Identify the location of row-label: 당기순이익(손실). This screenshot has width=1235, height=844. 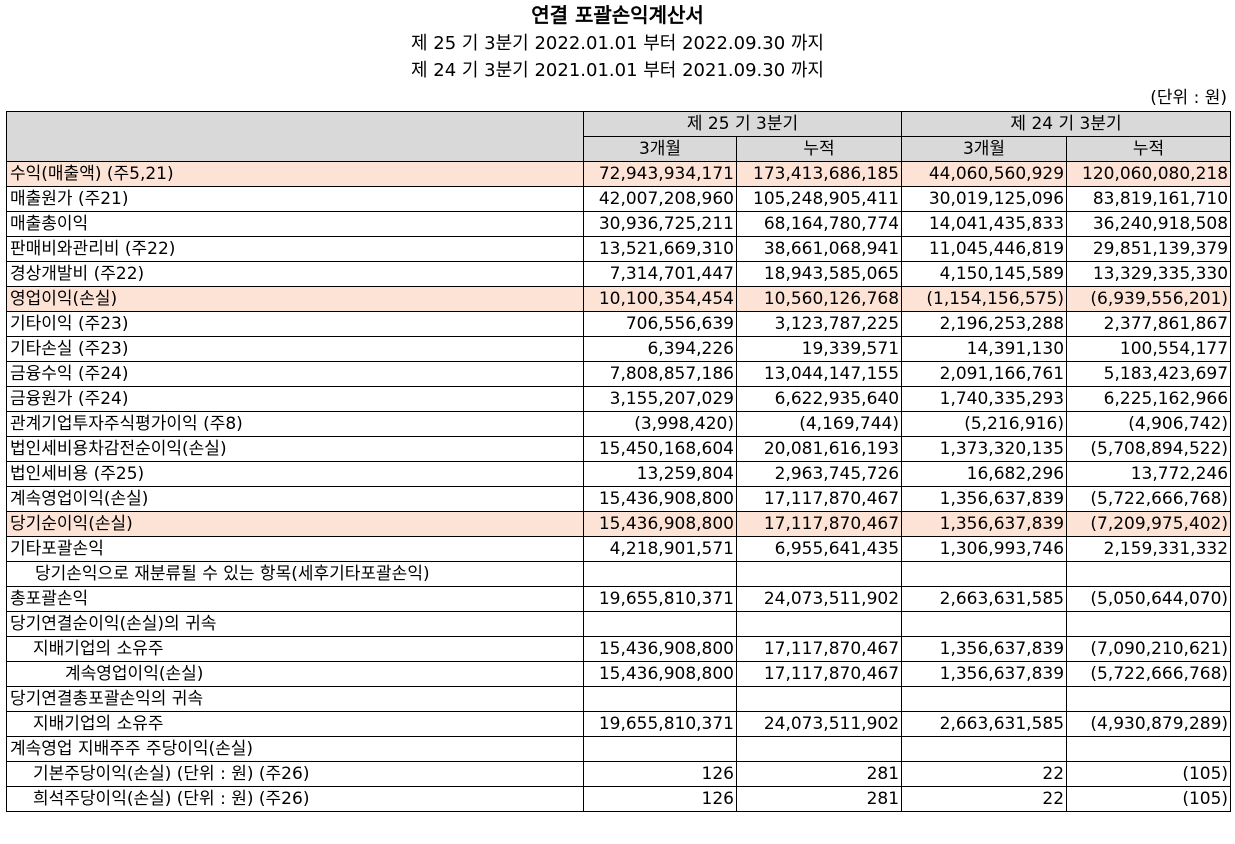
(295, 524).